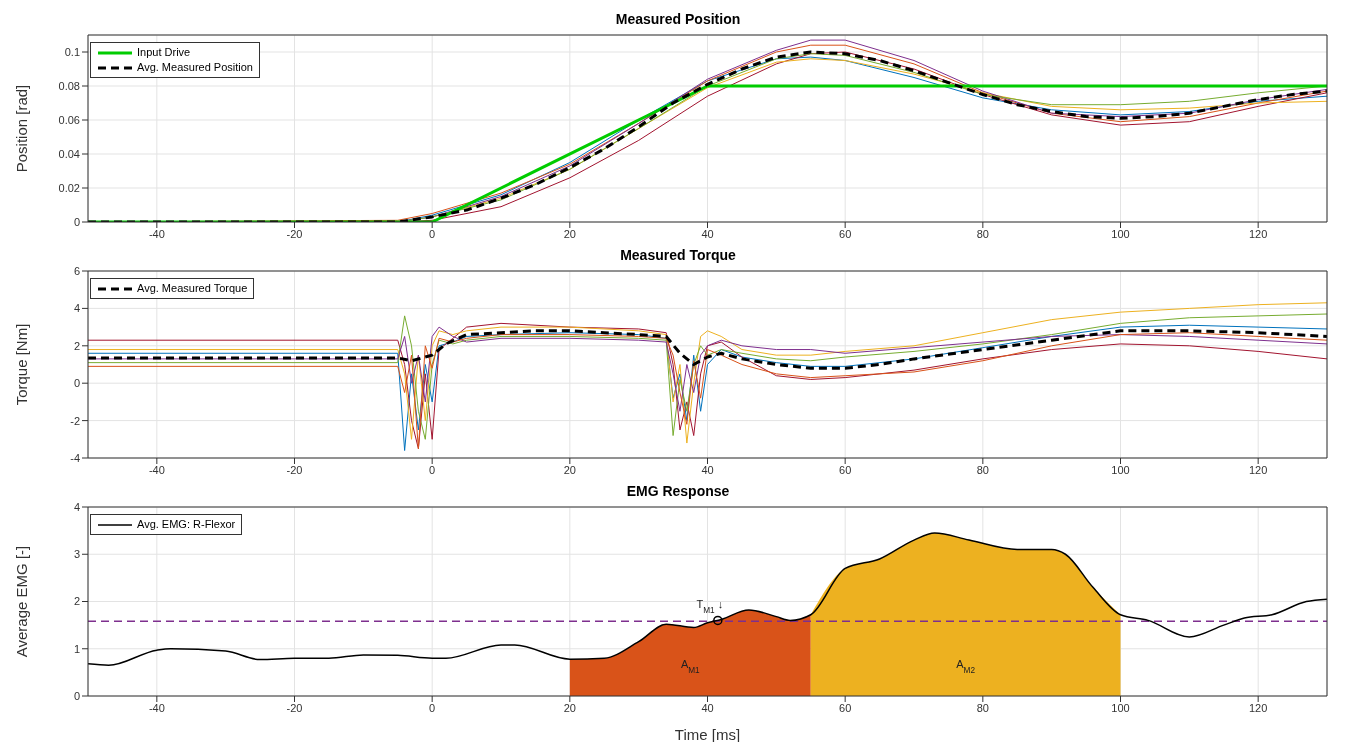 The image size is (1360, 744). What do you see at coordinates (22, 364) in the screenshot?
I see `y-axis-title: Torque [Nm]` at bounding box center [22, 364].